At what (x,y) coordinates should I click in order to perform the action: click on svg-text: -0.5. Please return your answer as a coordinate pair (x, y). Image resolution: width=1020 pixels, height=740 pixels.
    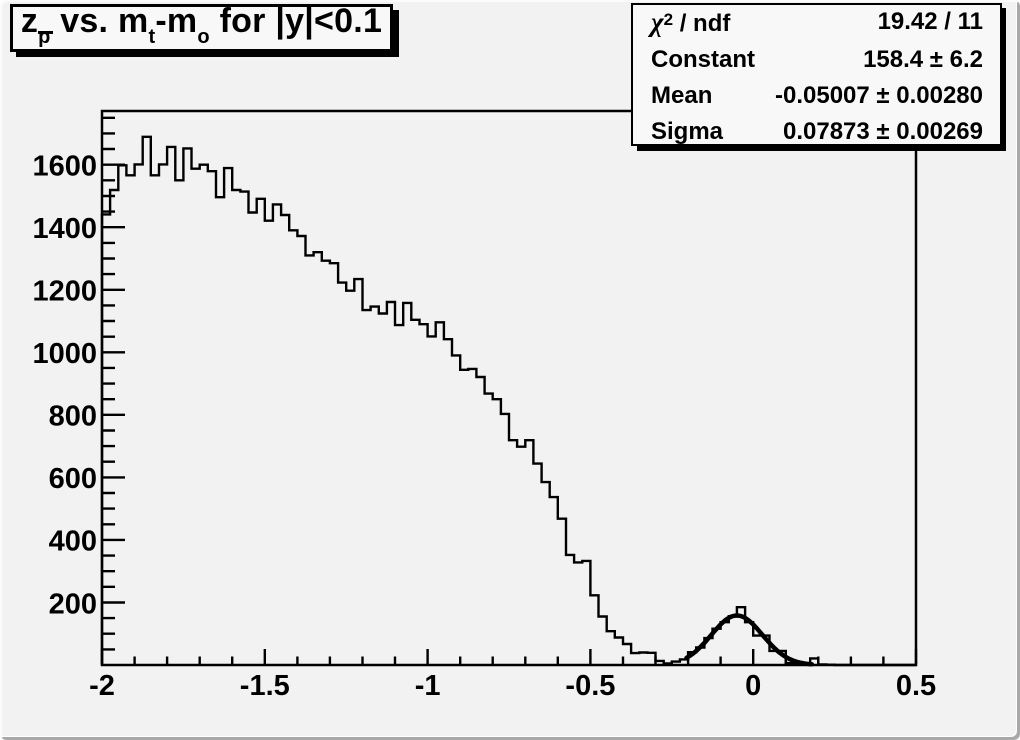
    Looking at the image, I should click on (590, 686).